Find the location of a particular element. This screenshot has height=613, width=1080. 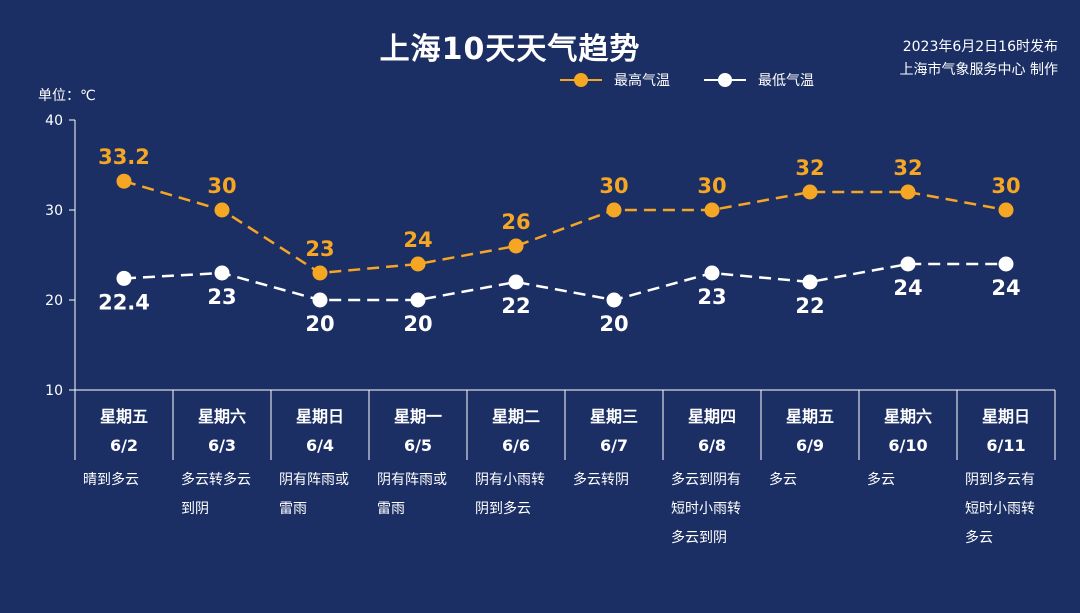

legend: 最高气温 最低气温 is located at coordinates (687, 80).